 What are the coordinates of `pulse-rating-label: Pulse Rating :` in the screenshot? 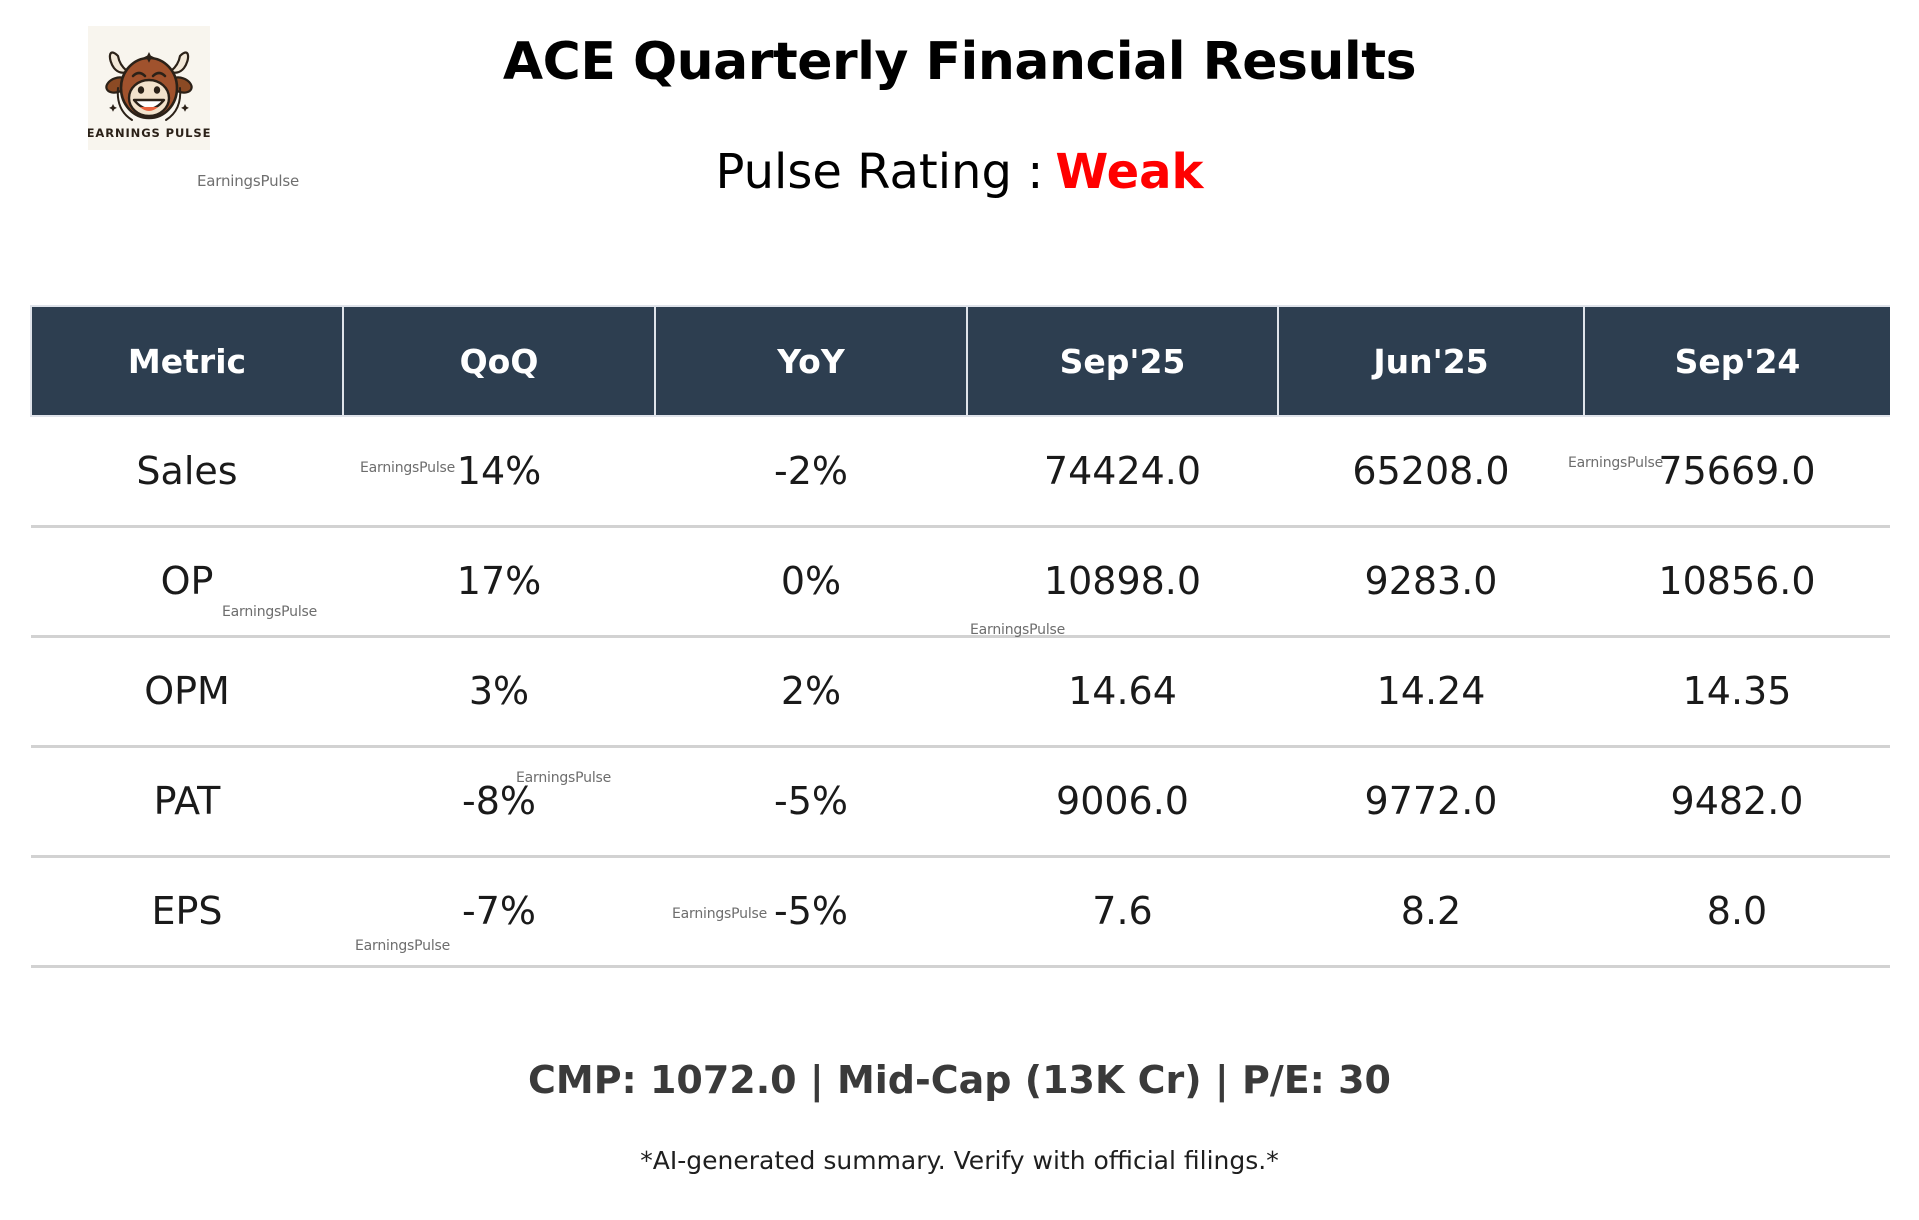 It's located at (879, 172).